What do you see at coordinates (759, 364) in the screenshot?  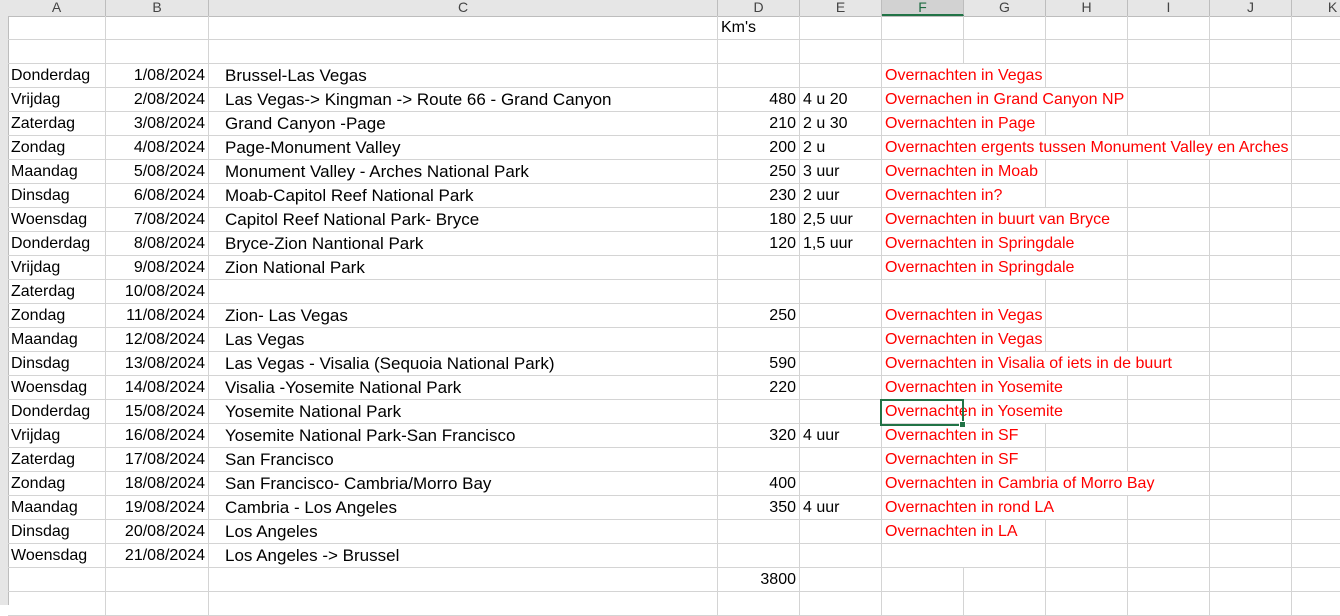 I see `cell-d: 590` at bounding box center [759, 364].